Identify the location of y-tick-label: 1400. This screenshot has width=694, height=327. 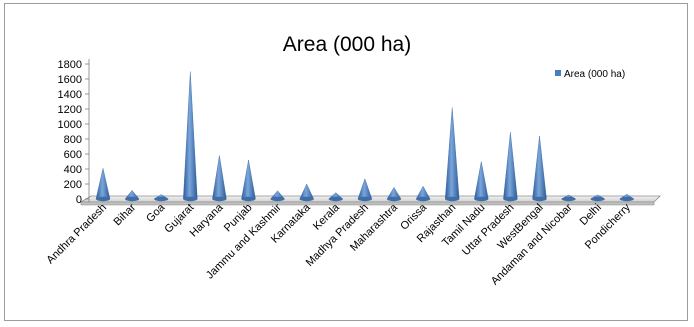
(70, 95).